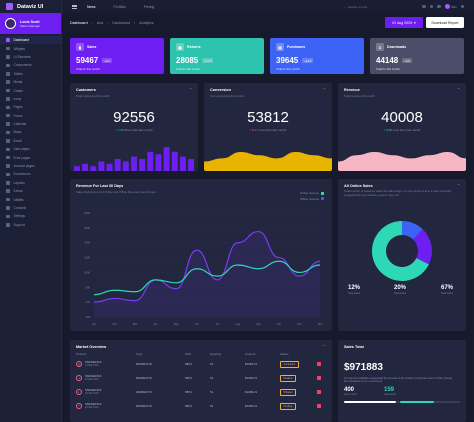 The height and width of the screenshot is (422, 474). What do you see at coordinates (197, 324) in the screenshot?
I see `x-tick-label: Jun` at bounding box center [197, 324].